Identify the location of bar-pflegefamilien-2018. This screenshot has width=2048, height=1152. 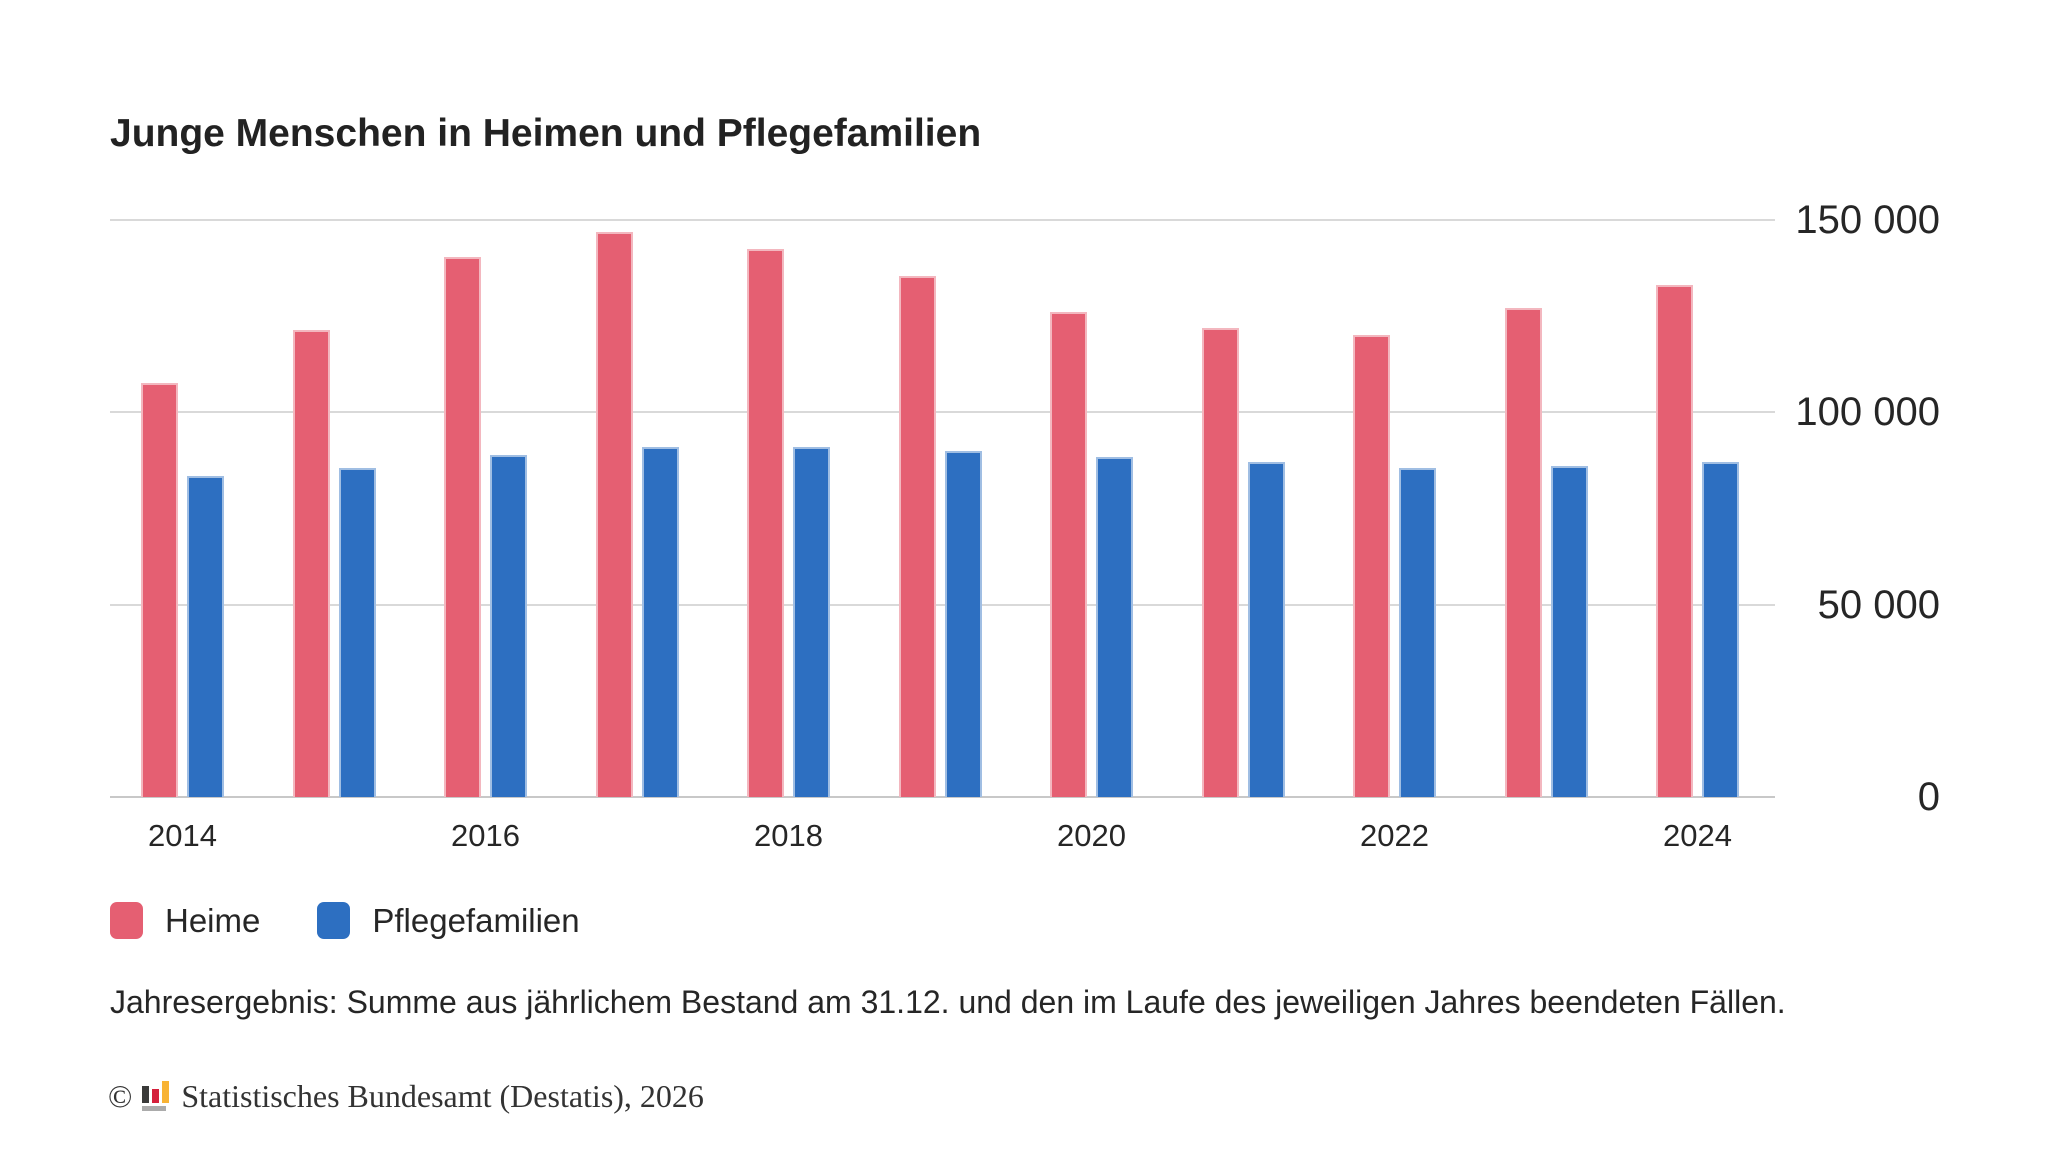
(811, 621).